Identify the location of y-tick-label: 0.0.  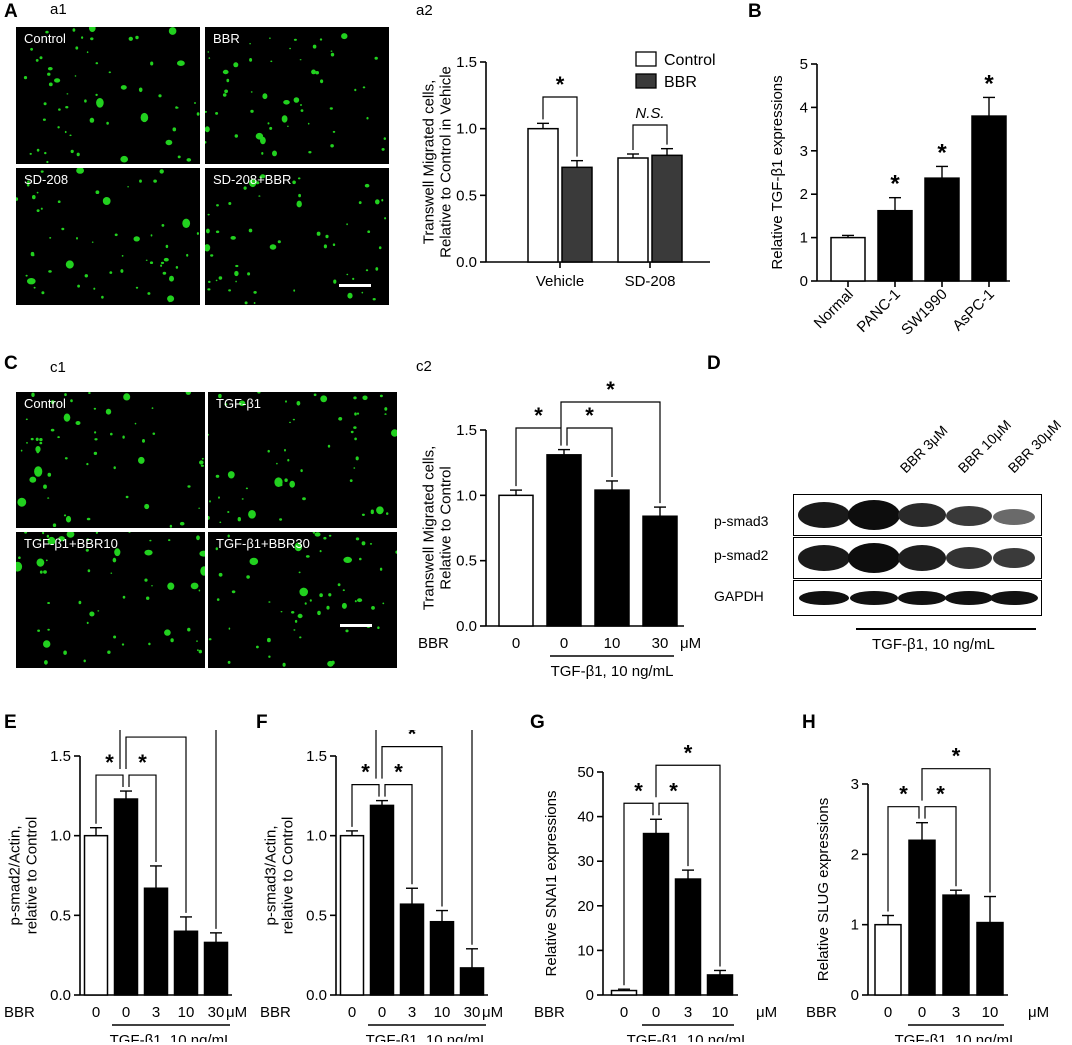
(60, 995).